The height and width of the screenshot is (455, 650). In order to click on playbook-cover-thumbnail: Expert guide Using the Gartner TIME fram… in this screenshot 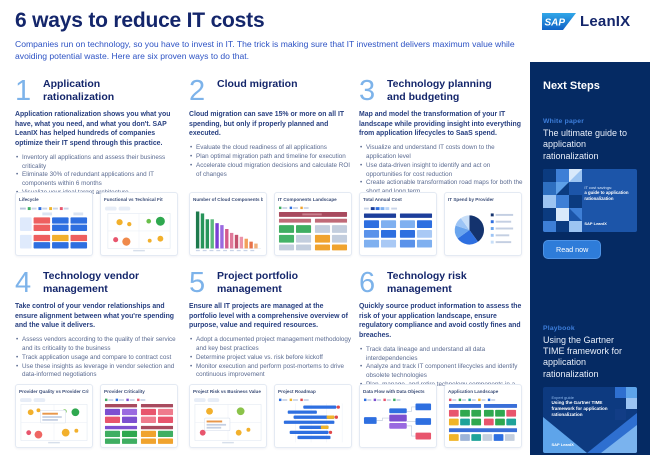, I will do `click(590, 419)`.